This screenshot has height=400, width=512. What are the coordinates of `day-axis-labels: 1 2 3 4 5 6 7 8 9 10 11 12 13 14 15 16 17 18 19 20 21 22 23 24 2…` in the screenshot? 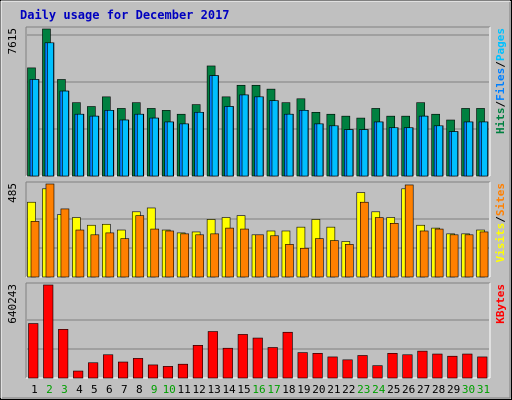 It's located at (260, 389).